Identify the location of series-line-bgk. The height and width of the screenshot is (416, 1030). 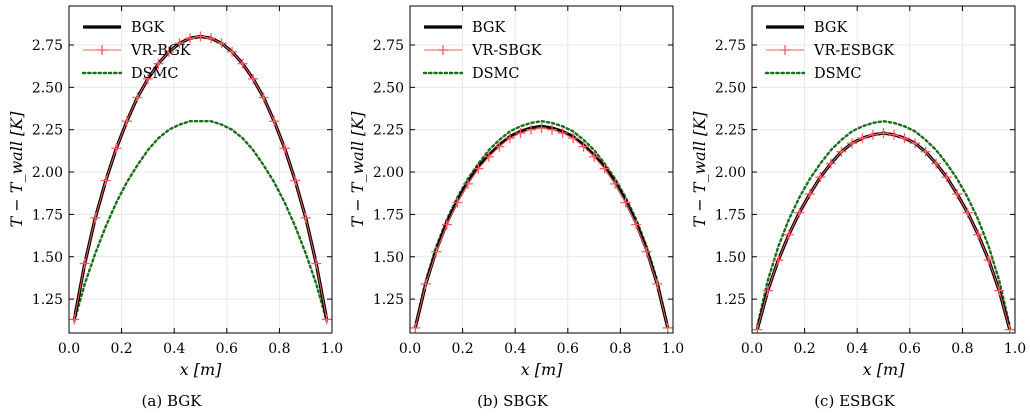
(883, 231).